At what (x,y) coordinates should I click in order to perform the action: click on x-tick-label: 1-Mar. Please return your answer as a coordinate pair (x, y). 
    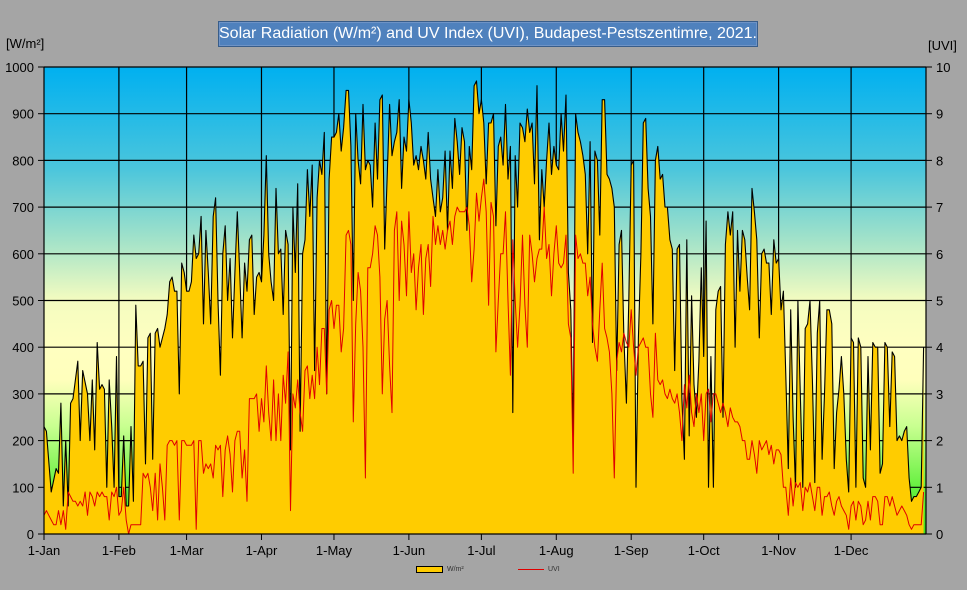
    Looking at the image, I should click on (187, 550).